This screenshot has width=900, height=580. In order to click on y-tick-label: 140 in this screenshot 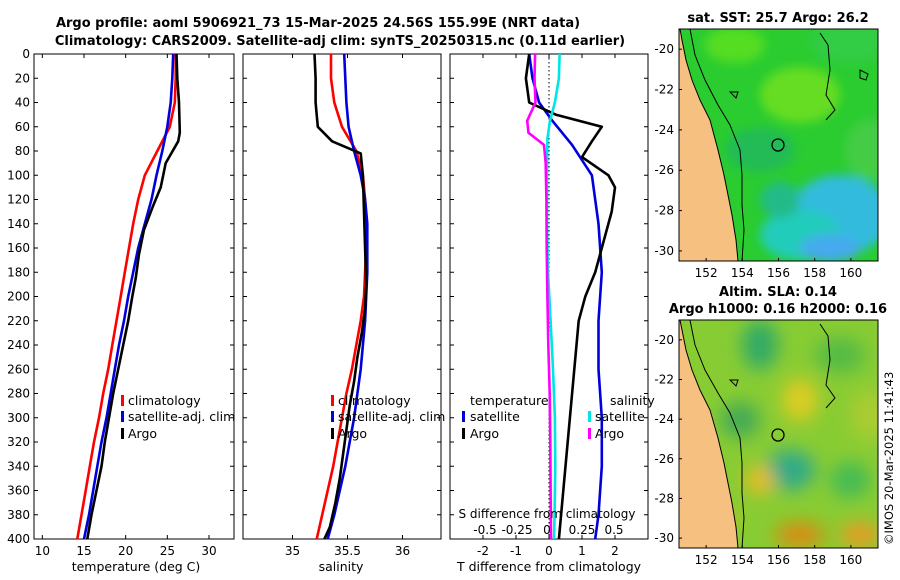, I will do `click(18, 224)`.